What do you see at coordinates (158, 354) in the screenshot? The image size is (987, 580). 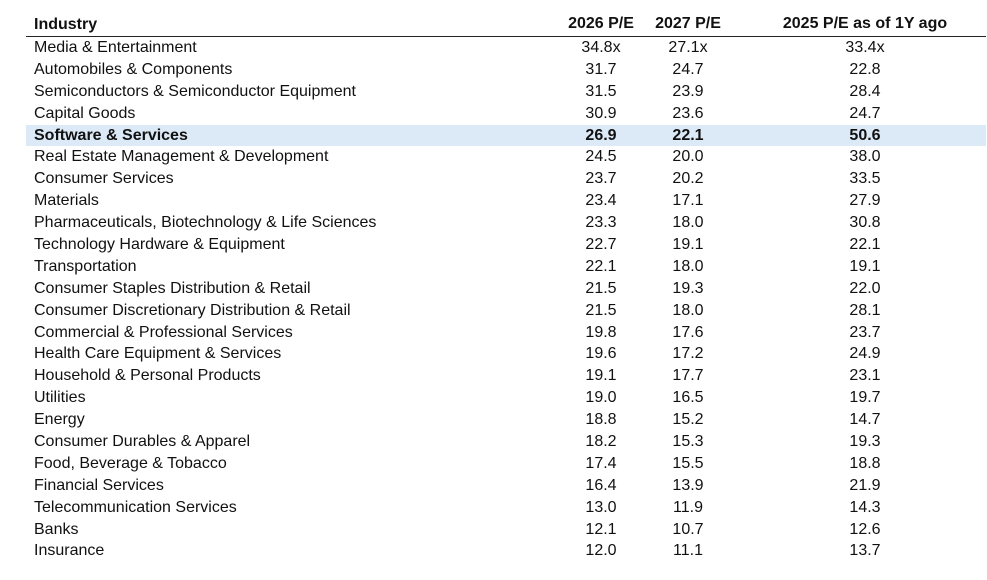 I see `industry-cell: Health Care Equipment & Services` at bounding box center [158, 354].